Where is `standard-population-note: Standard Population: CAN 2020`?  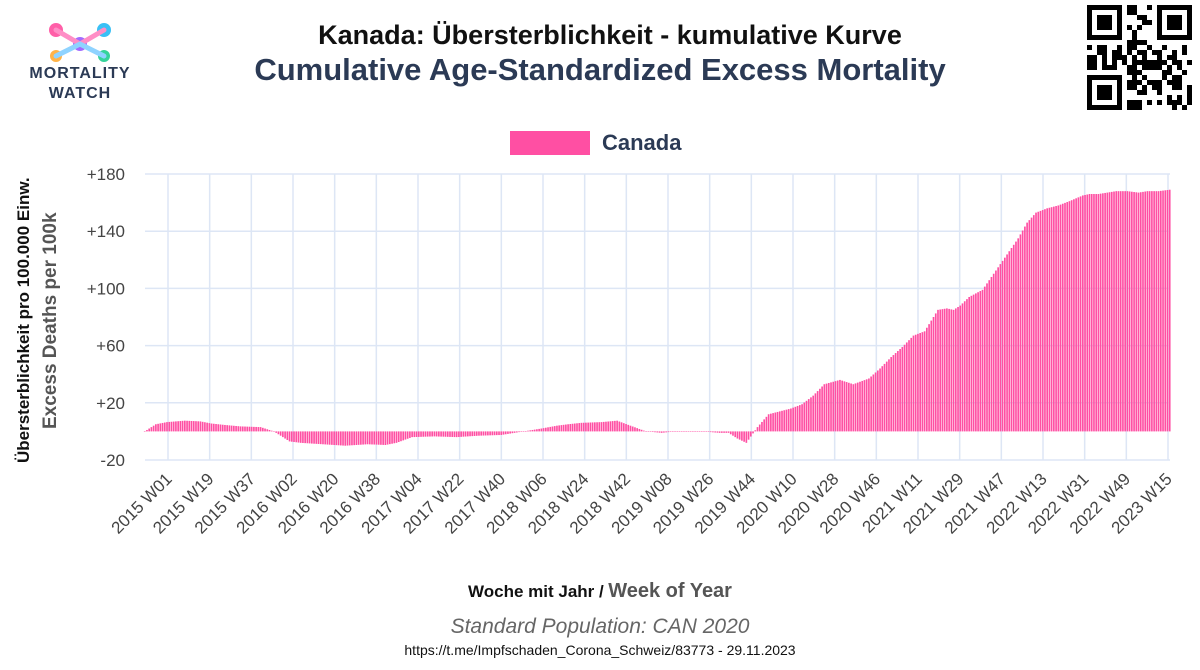 standard-population-note: Standard Population: CAN 2020 is located at coordinates (600, 626).